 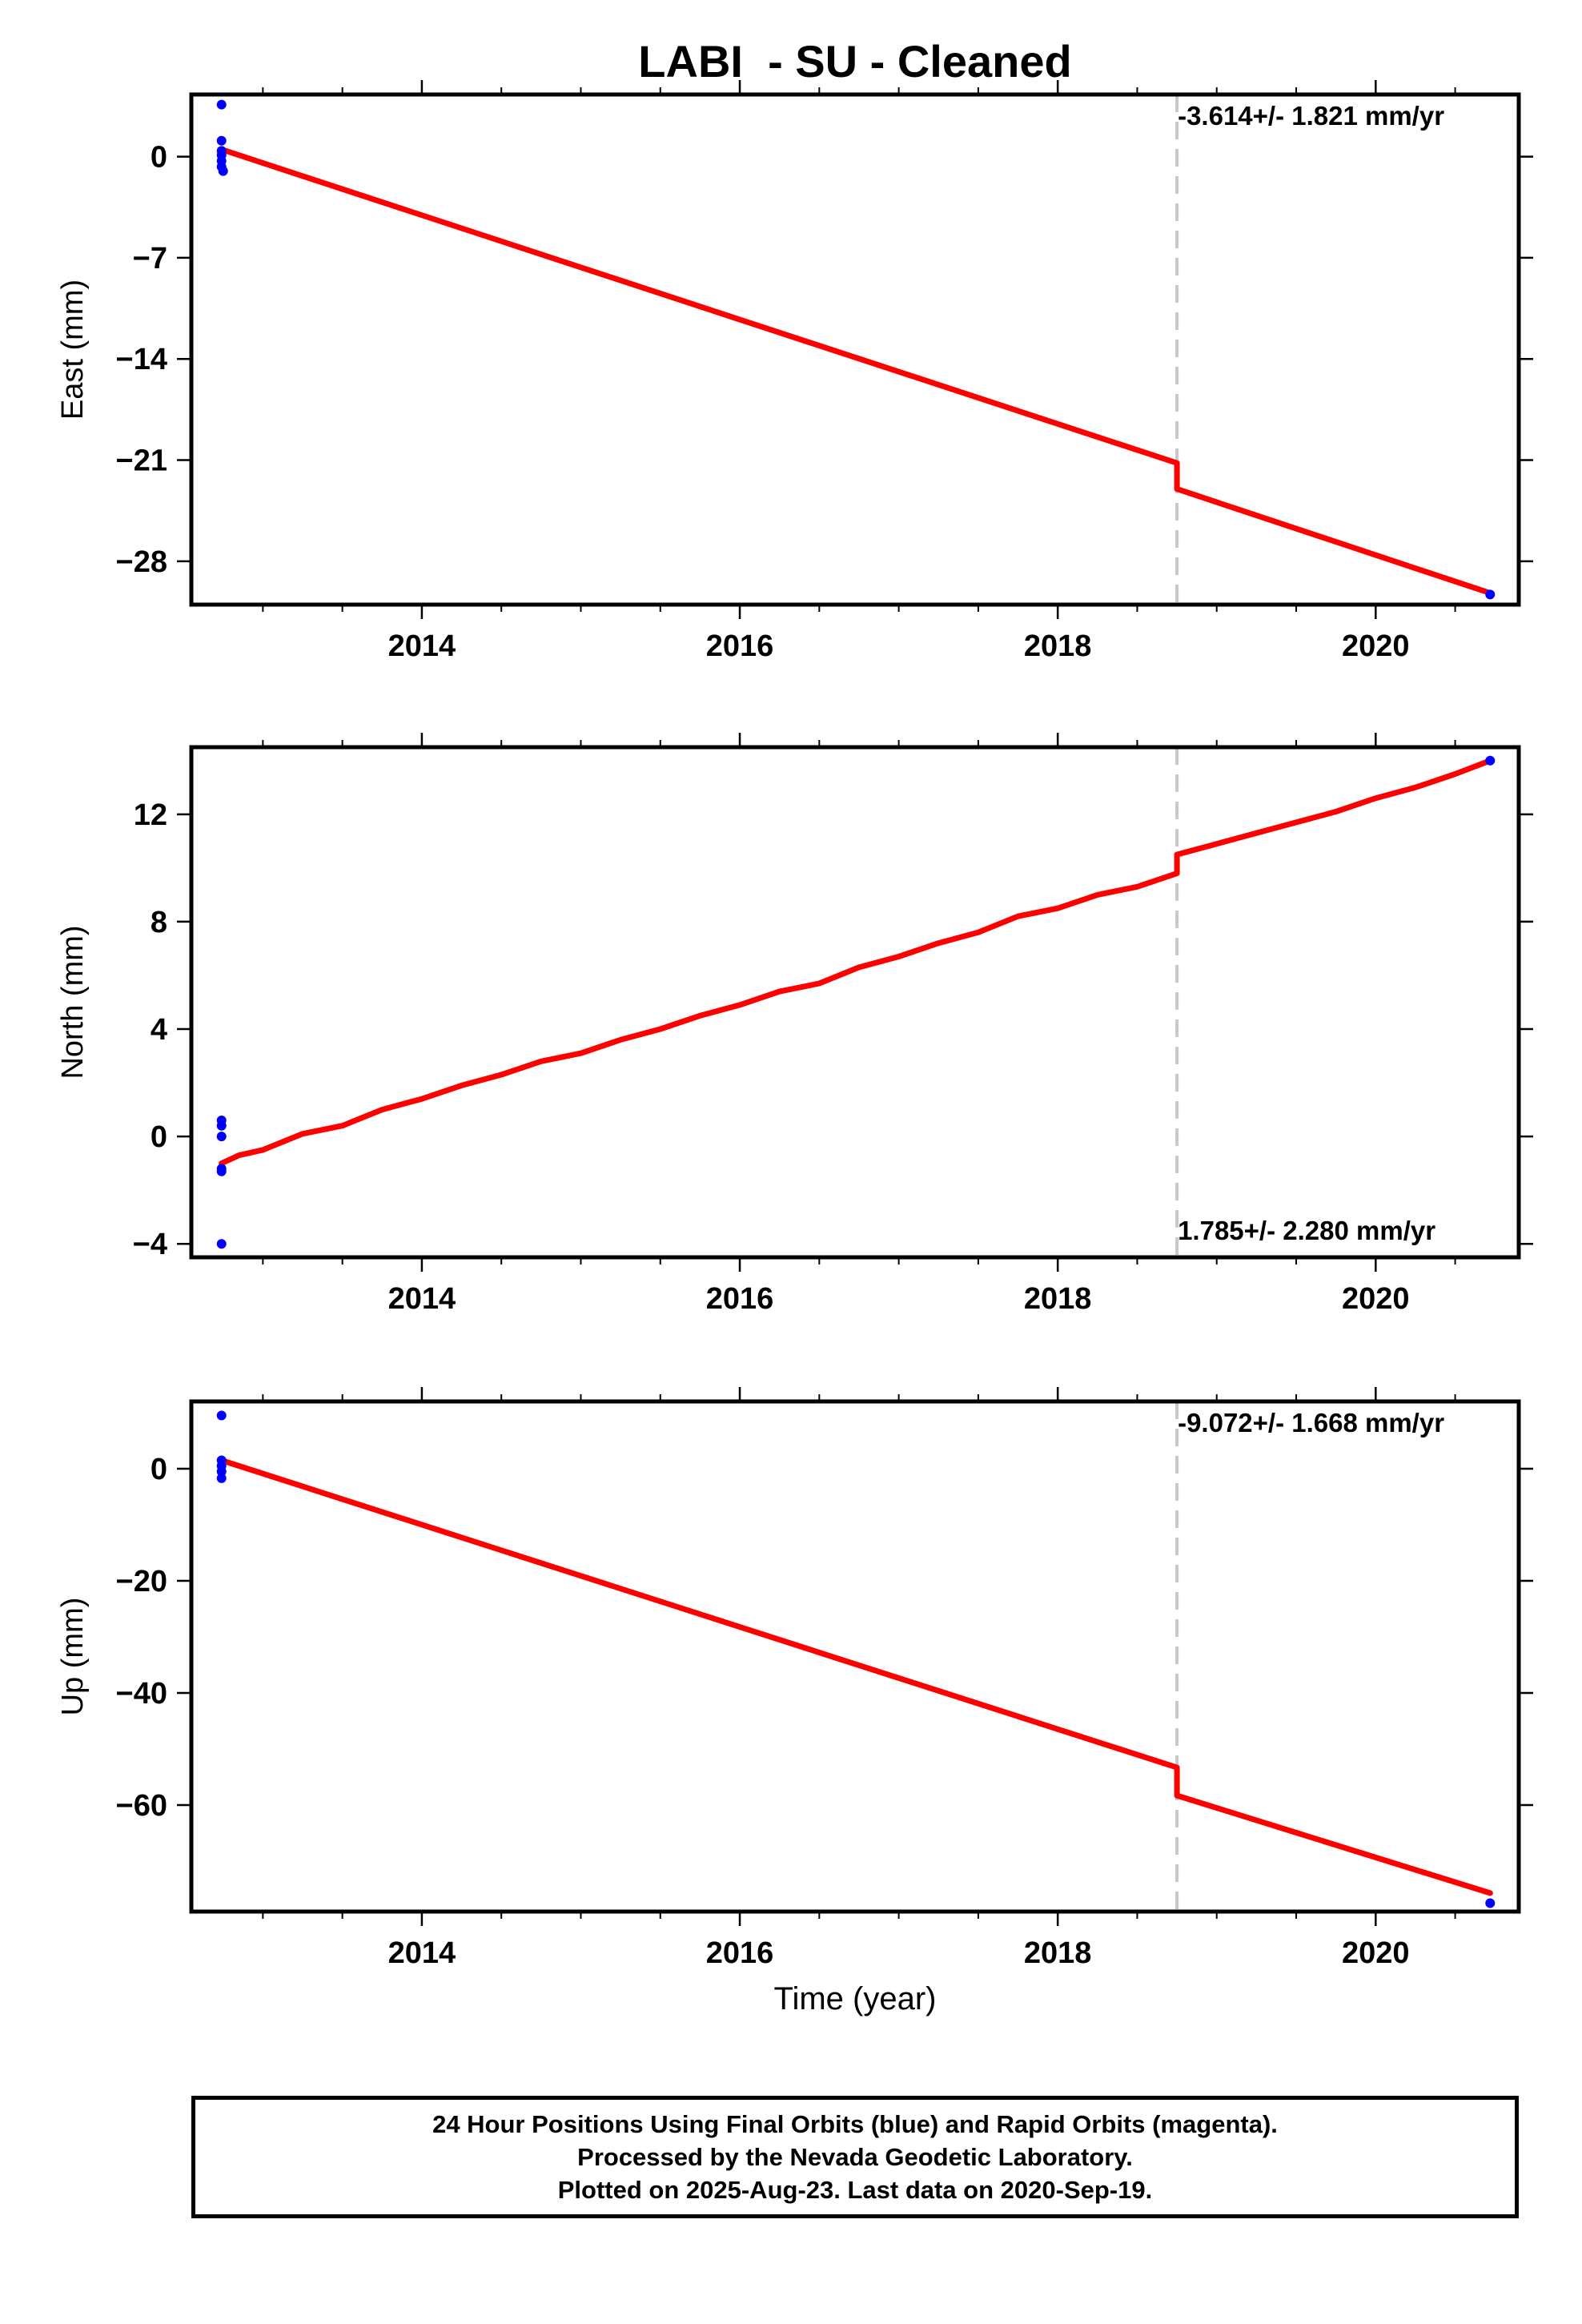 What do you see at coordinates (141, 1581) in the screenshot?
I see `y-tick-label: −20` at bounding box center [141, 1581].